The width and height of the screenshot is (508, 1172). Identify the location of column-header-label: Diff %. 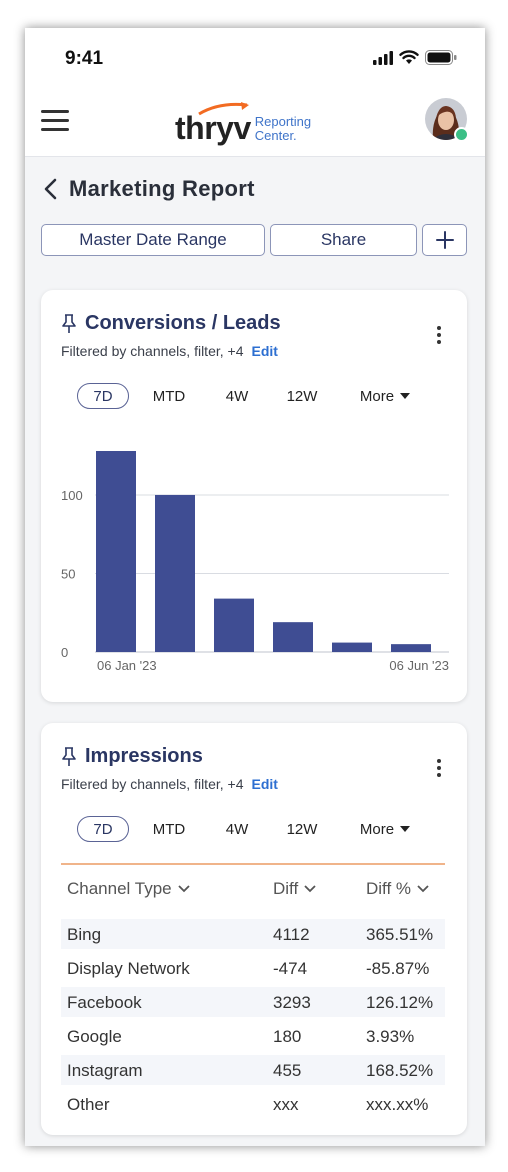
(389, 888).